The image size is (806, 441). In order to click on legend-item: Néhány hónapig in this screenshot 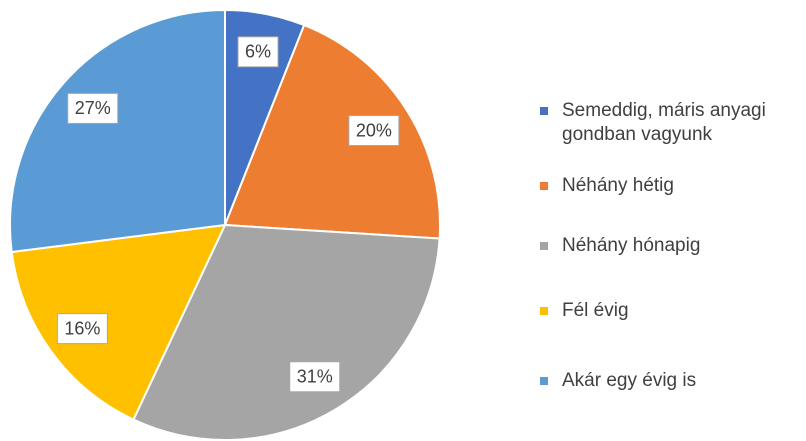, I will do `click(671, 246)`.